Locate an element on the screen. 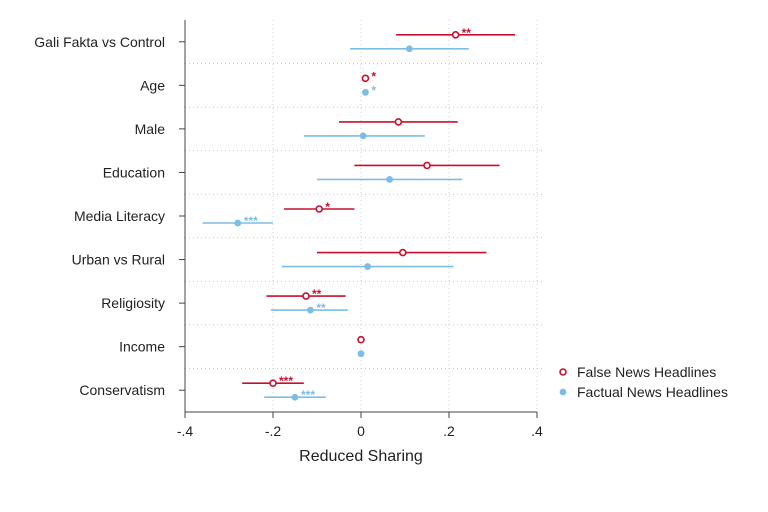  legend-label: False News Headlines is located at coordinates (646, 372).